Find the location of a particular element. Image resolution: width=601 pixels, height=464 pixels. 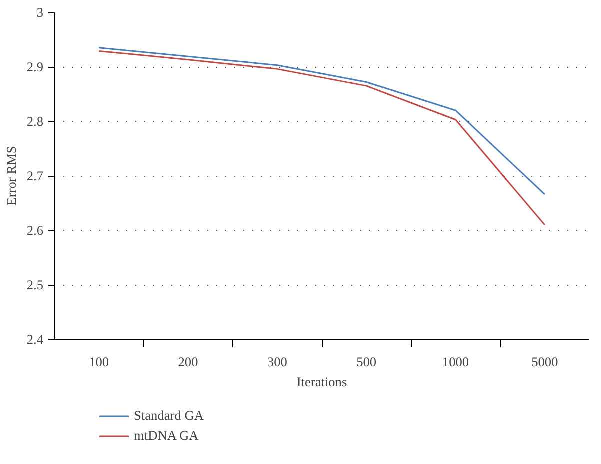

x-axis-title: Iterations is located at coordinates (322, 382).